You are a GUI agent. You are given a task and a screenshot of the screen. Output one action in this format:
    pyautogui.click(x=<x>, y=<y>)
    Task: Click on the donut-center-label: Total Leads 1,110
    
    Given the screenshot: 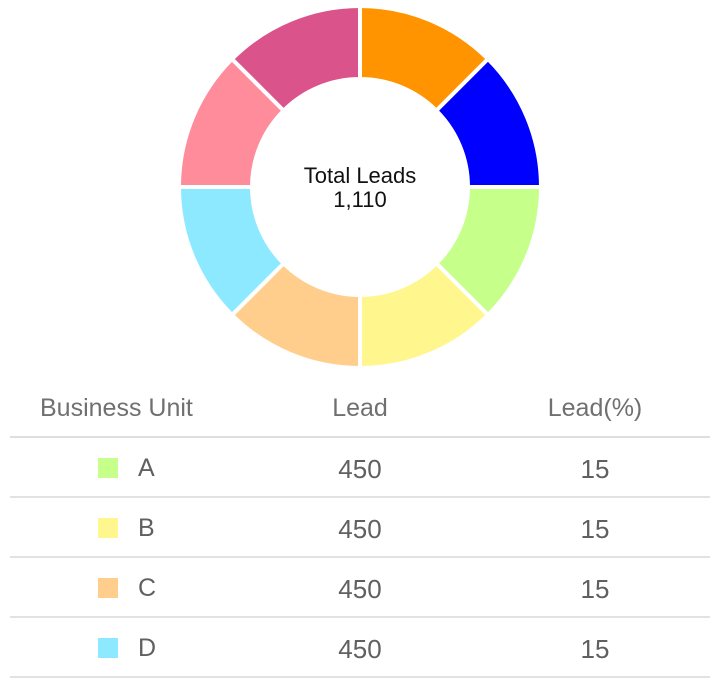 What is the action you would take?
    pyautogui.click(x=360, y=188)
    